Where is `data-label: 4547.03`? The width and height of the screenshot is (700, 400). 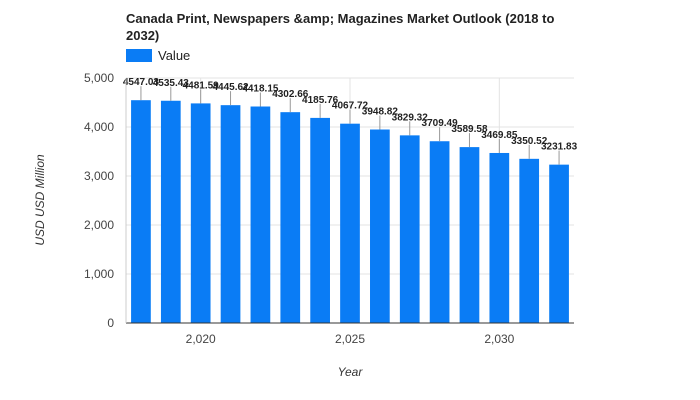
data-label: 4547.03 is located at coordinates (141, 82).